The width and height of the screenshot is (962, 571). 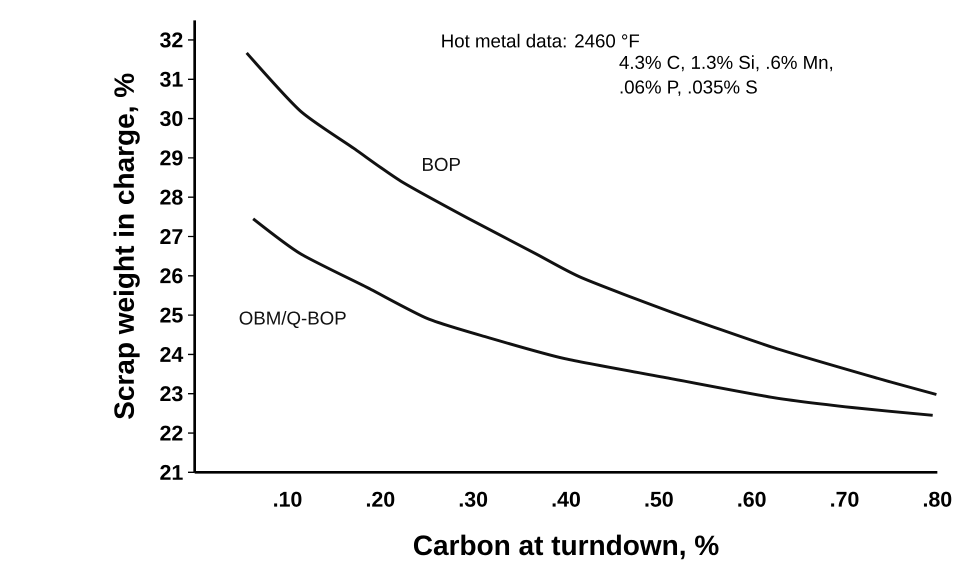 I want to click on y-axis-title: Scrap weight in charge, %, so click(x=127, y=247).